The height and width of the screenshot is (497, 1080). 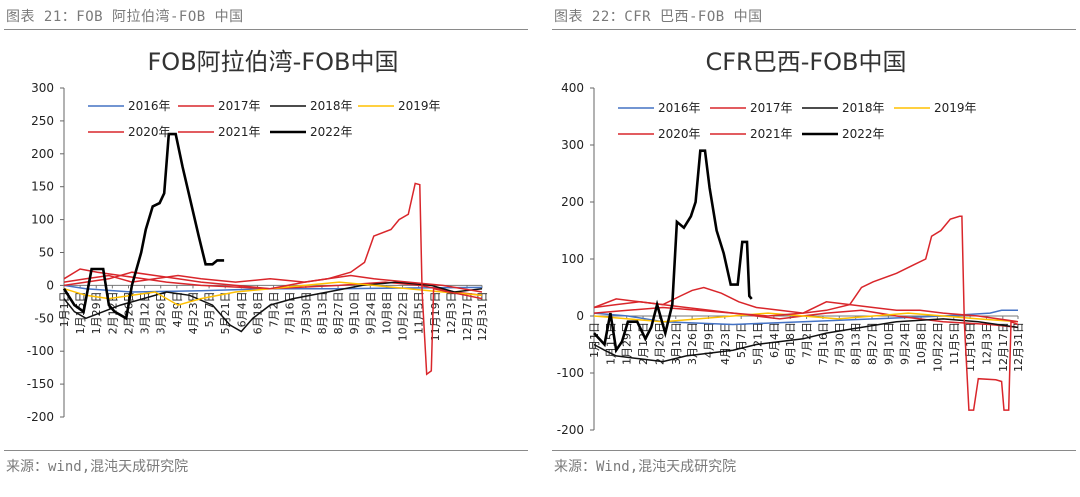 What do you see at coordinates (96, 312) in the screenshot?
I see `x-tick-label: 1月29日` at bounding box center [96, 312].